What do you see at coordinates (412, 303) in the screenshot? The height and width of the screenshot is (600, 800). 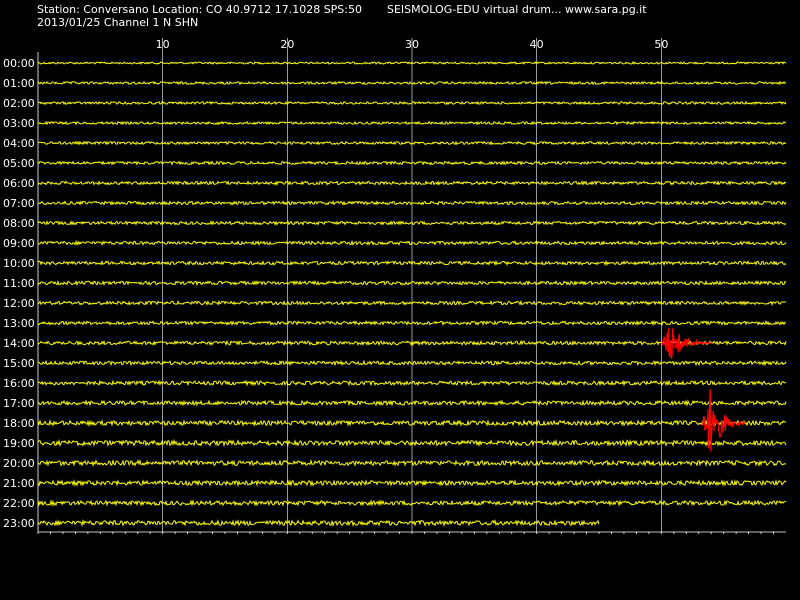 I see `trace-row-12:00` at bounding box center [412, 303].